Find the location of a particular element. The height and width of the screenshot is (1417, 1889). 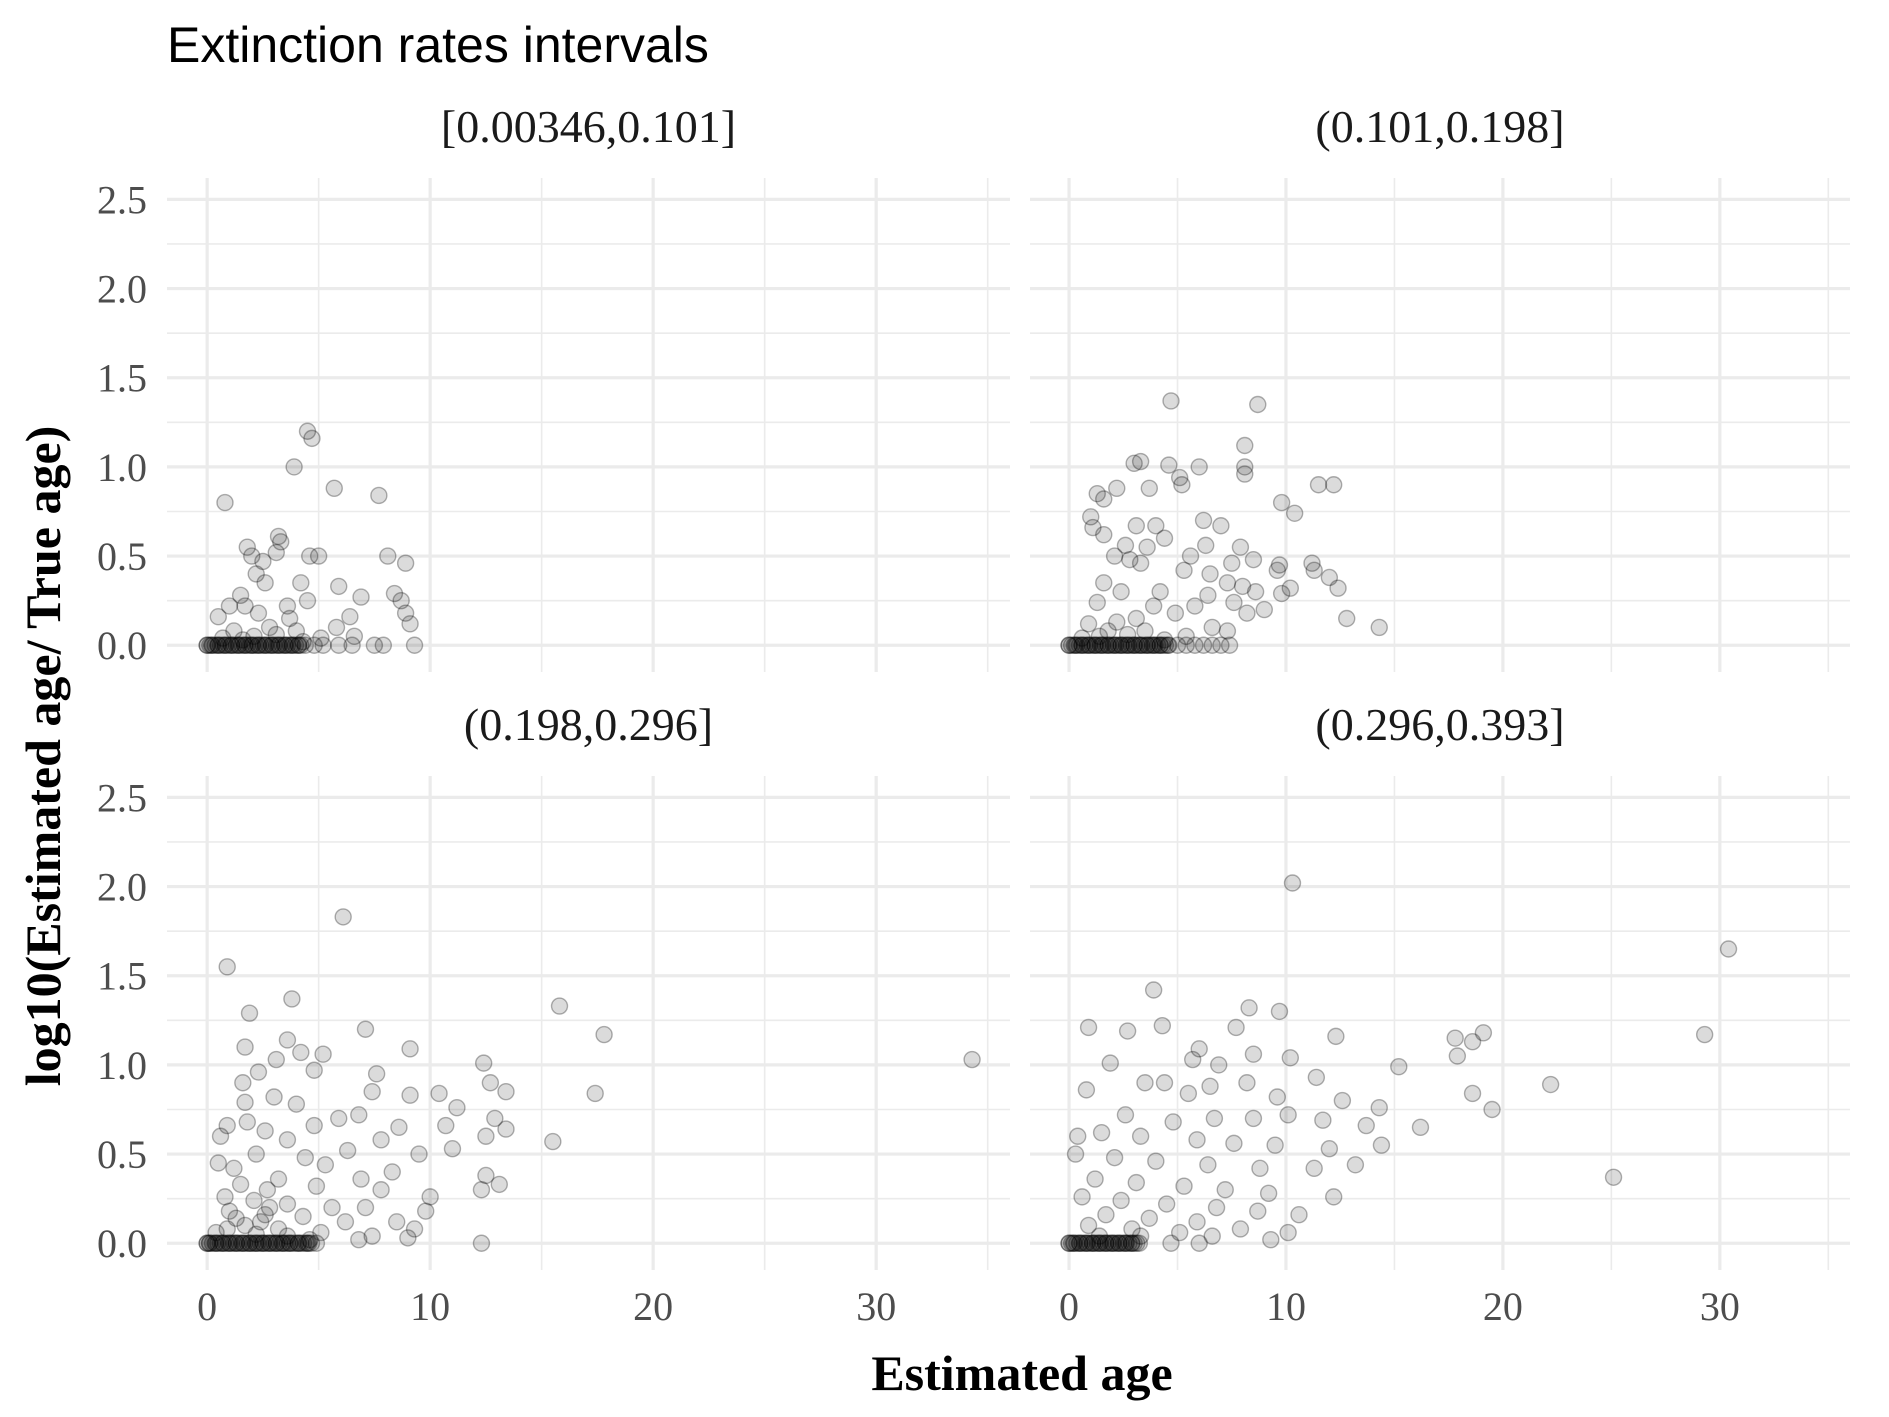

y-tick-label: 1.0 is located at coordinates (122, 1065).